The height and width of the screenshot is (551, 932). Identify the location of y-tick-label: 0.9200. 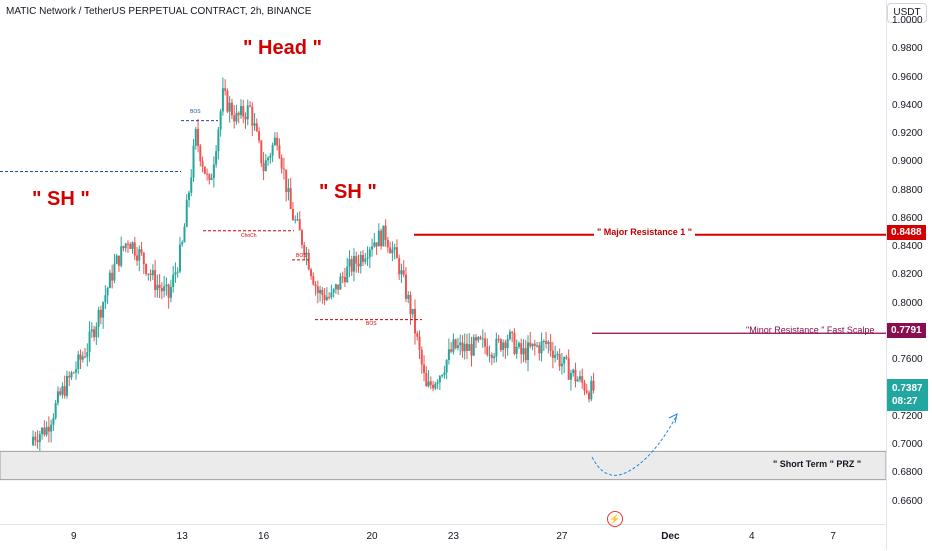
(907, 134).